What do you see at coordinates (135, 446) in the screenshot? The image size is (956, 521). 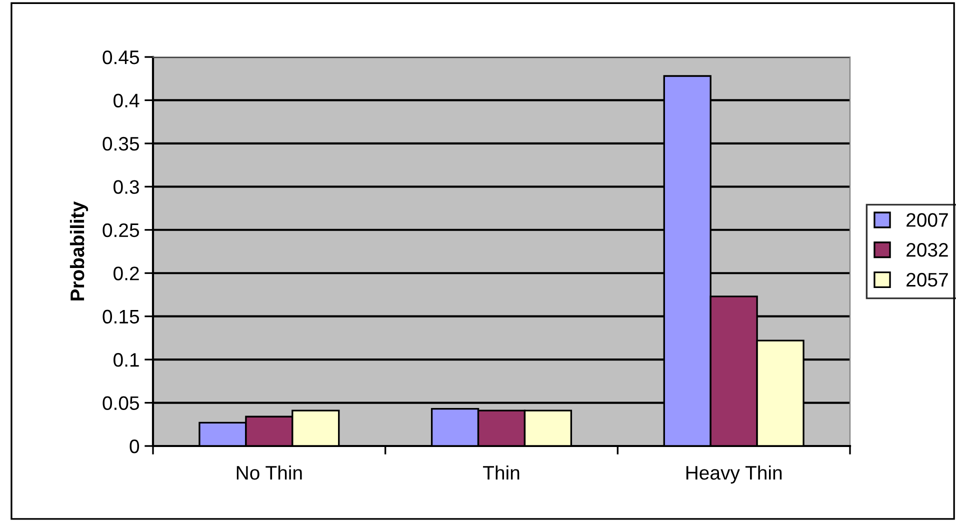 I see `y-tick-label: 0` at bounding box center [135, 446].